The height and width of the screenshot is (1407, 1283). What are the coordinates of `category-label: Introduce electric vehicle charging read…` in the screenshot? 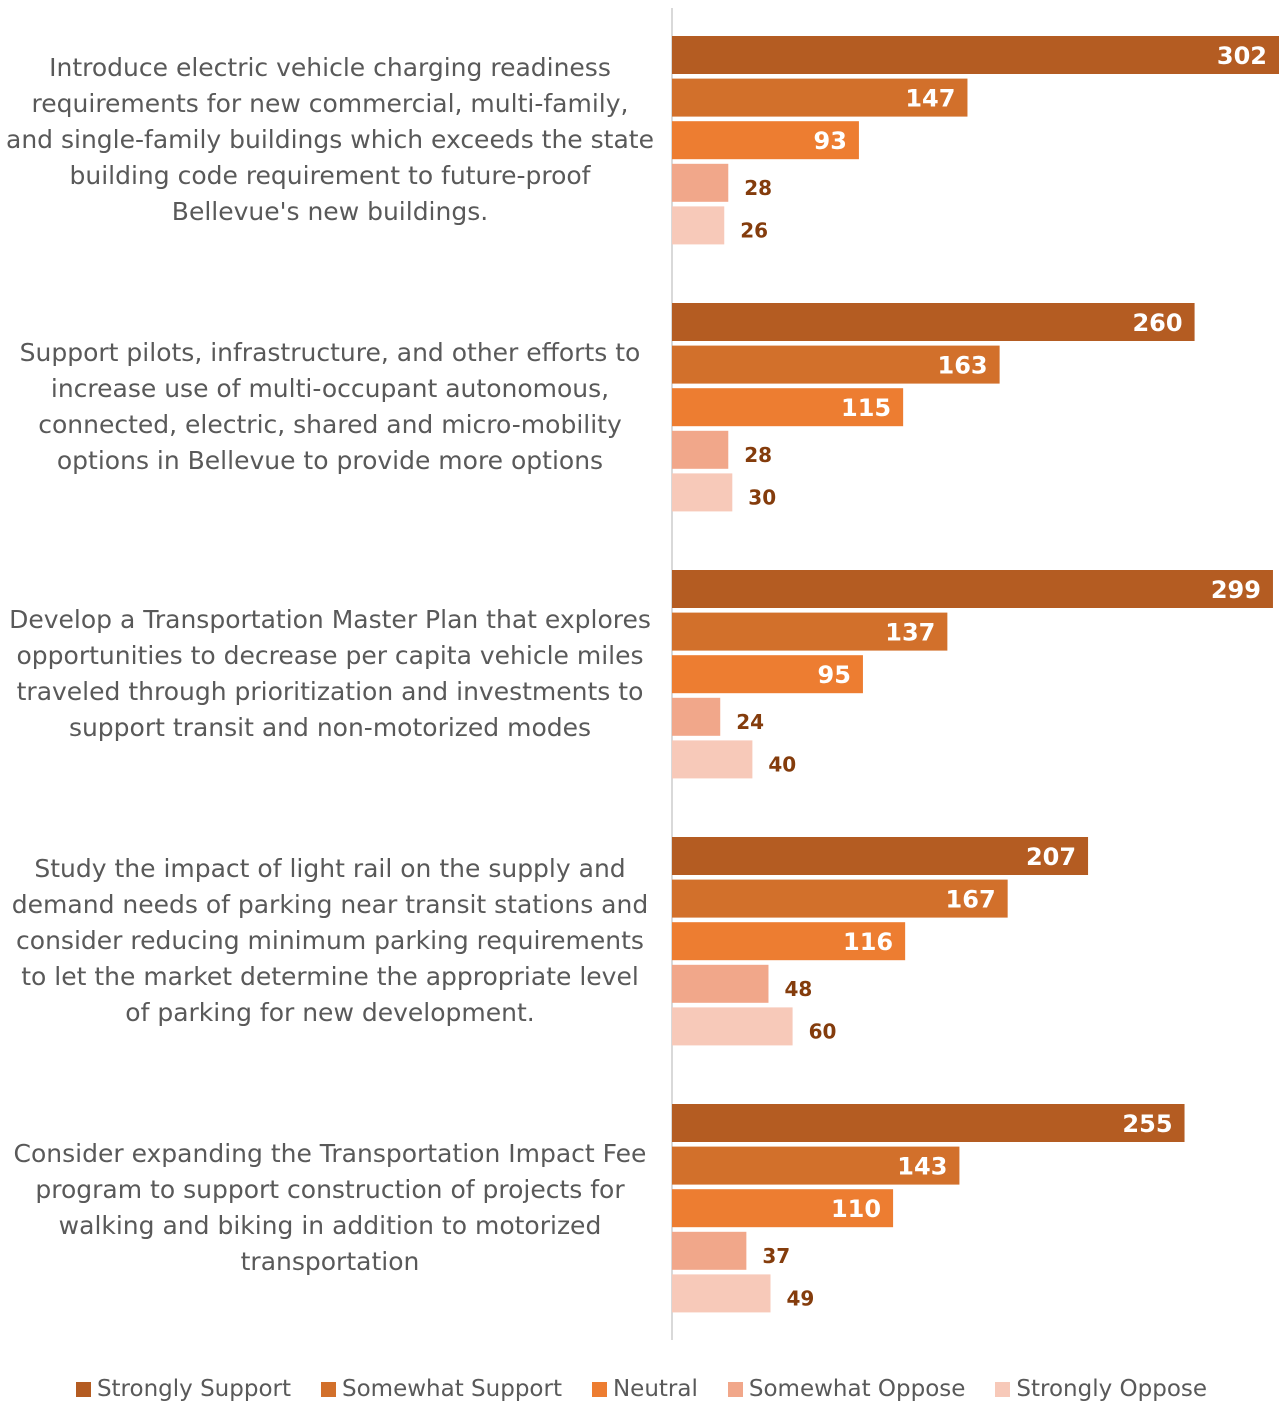 It's located at (330, 140).